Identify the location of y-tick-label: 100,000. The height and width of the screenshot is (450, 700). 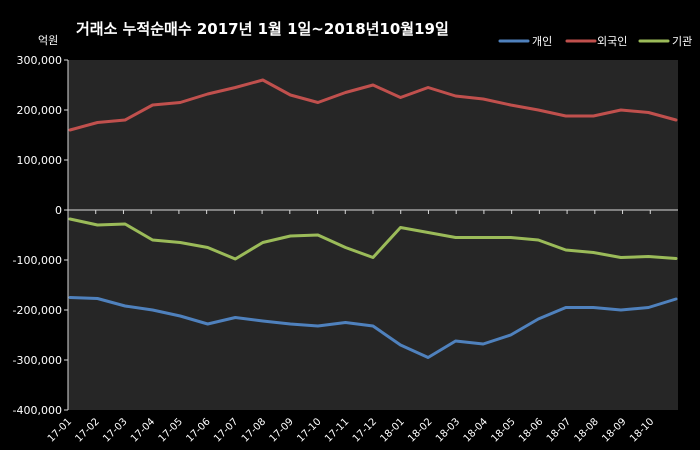
(40, 160).